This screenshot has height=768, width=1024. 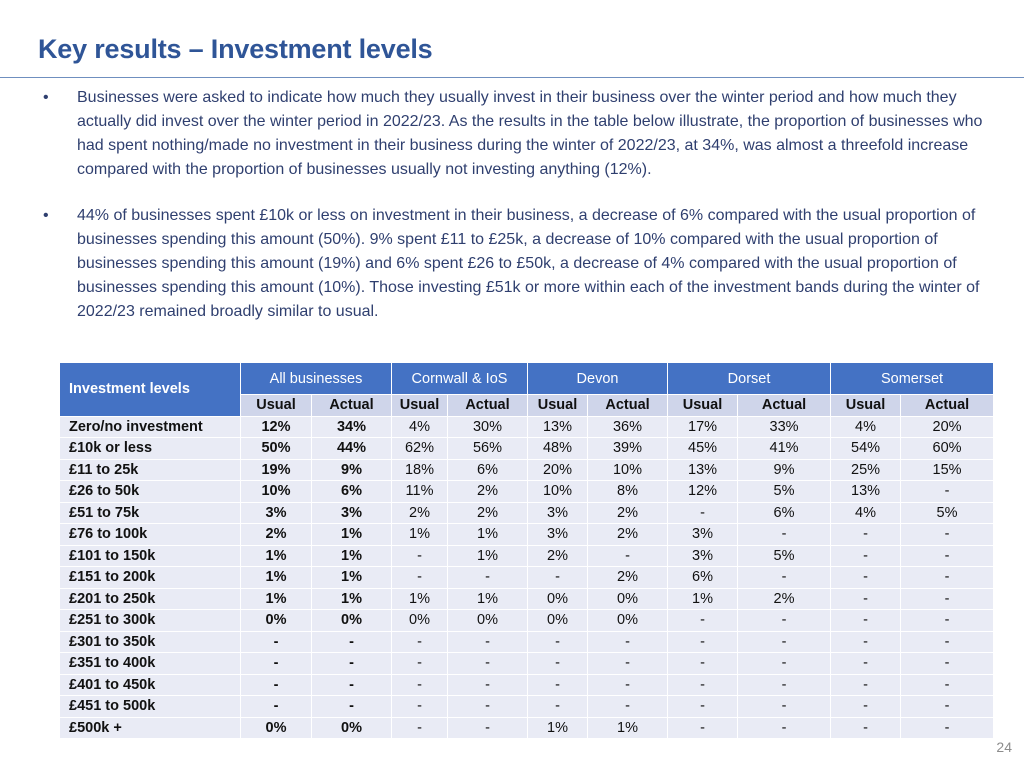 I want to click on row-label: £401 to 450k, so click(x=150, y=684).